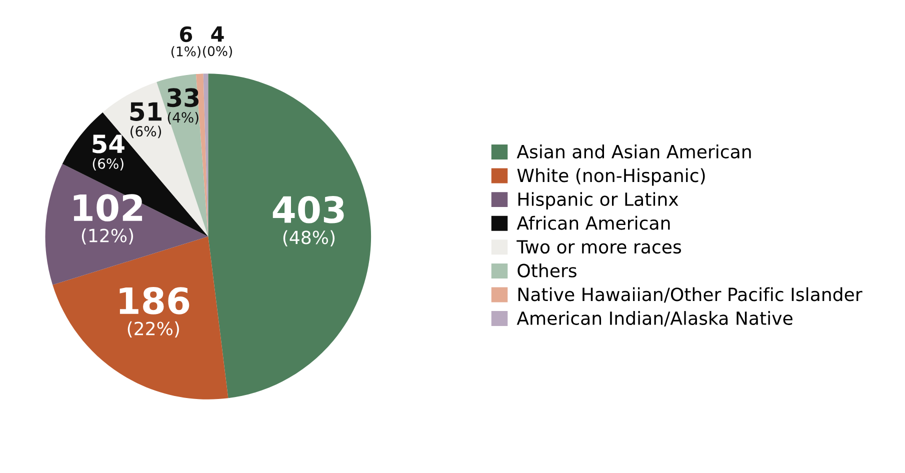 Image resolution: width=905 pixels, height=473 pixels. I want to click on data-label: 33 (4%), so click(183, 106).